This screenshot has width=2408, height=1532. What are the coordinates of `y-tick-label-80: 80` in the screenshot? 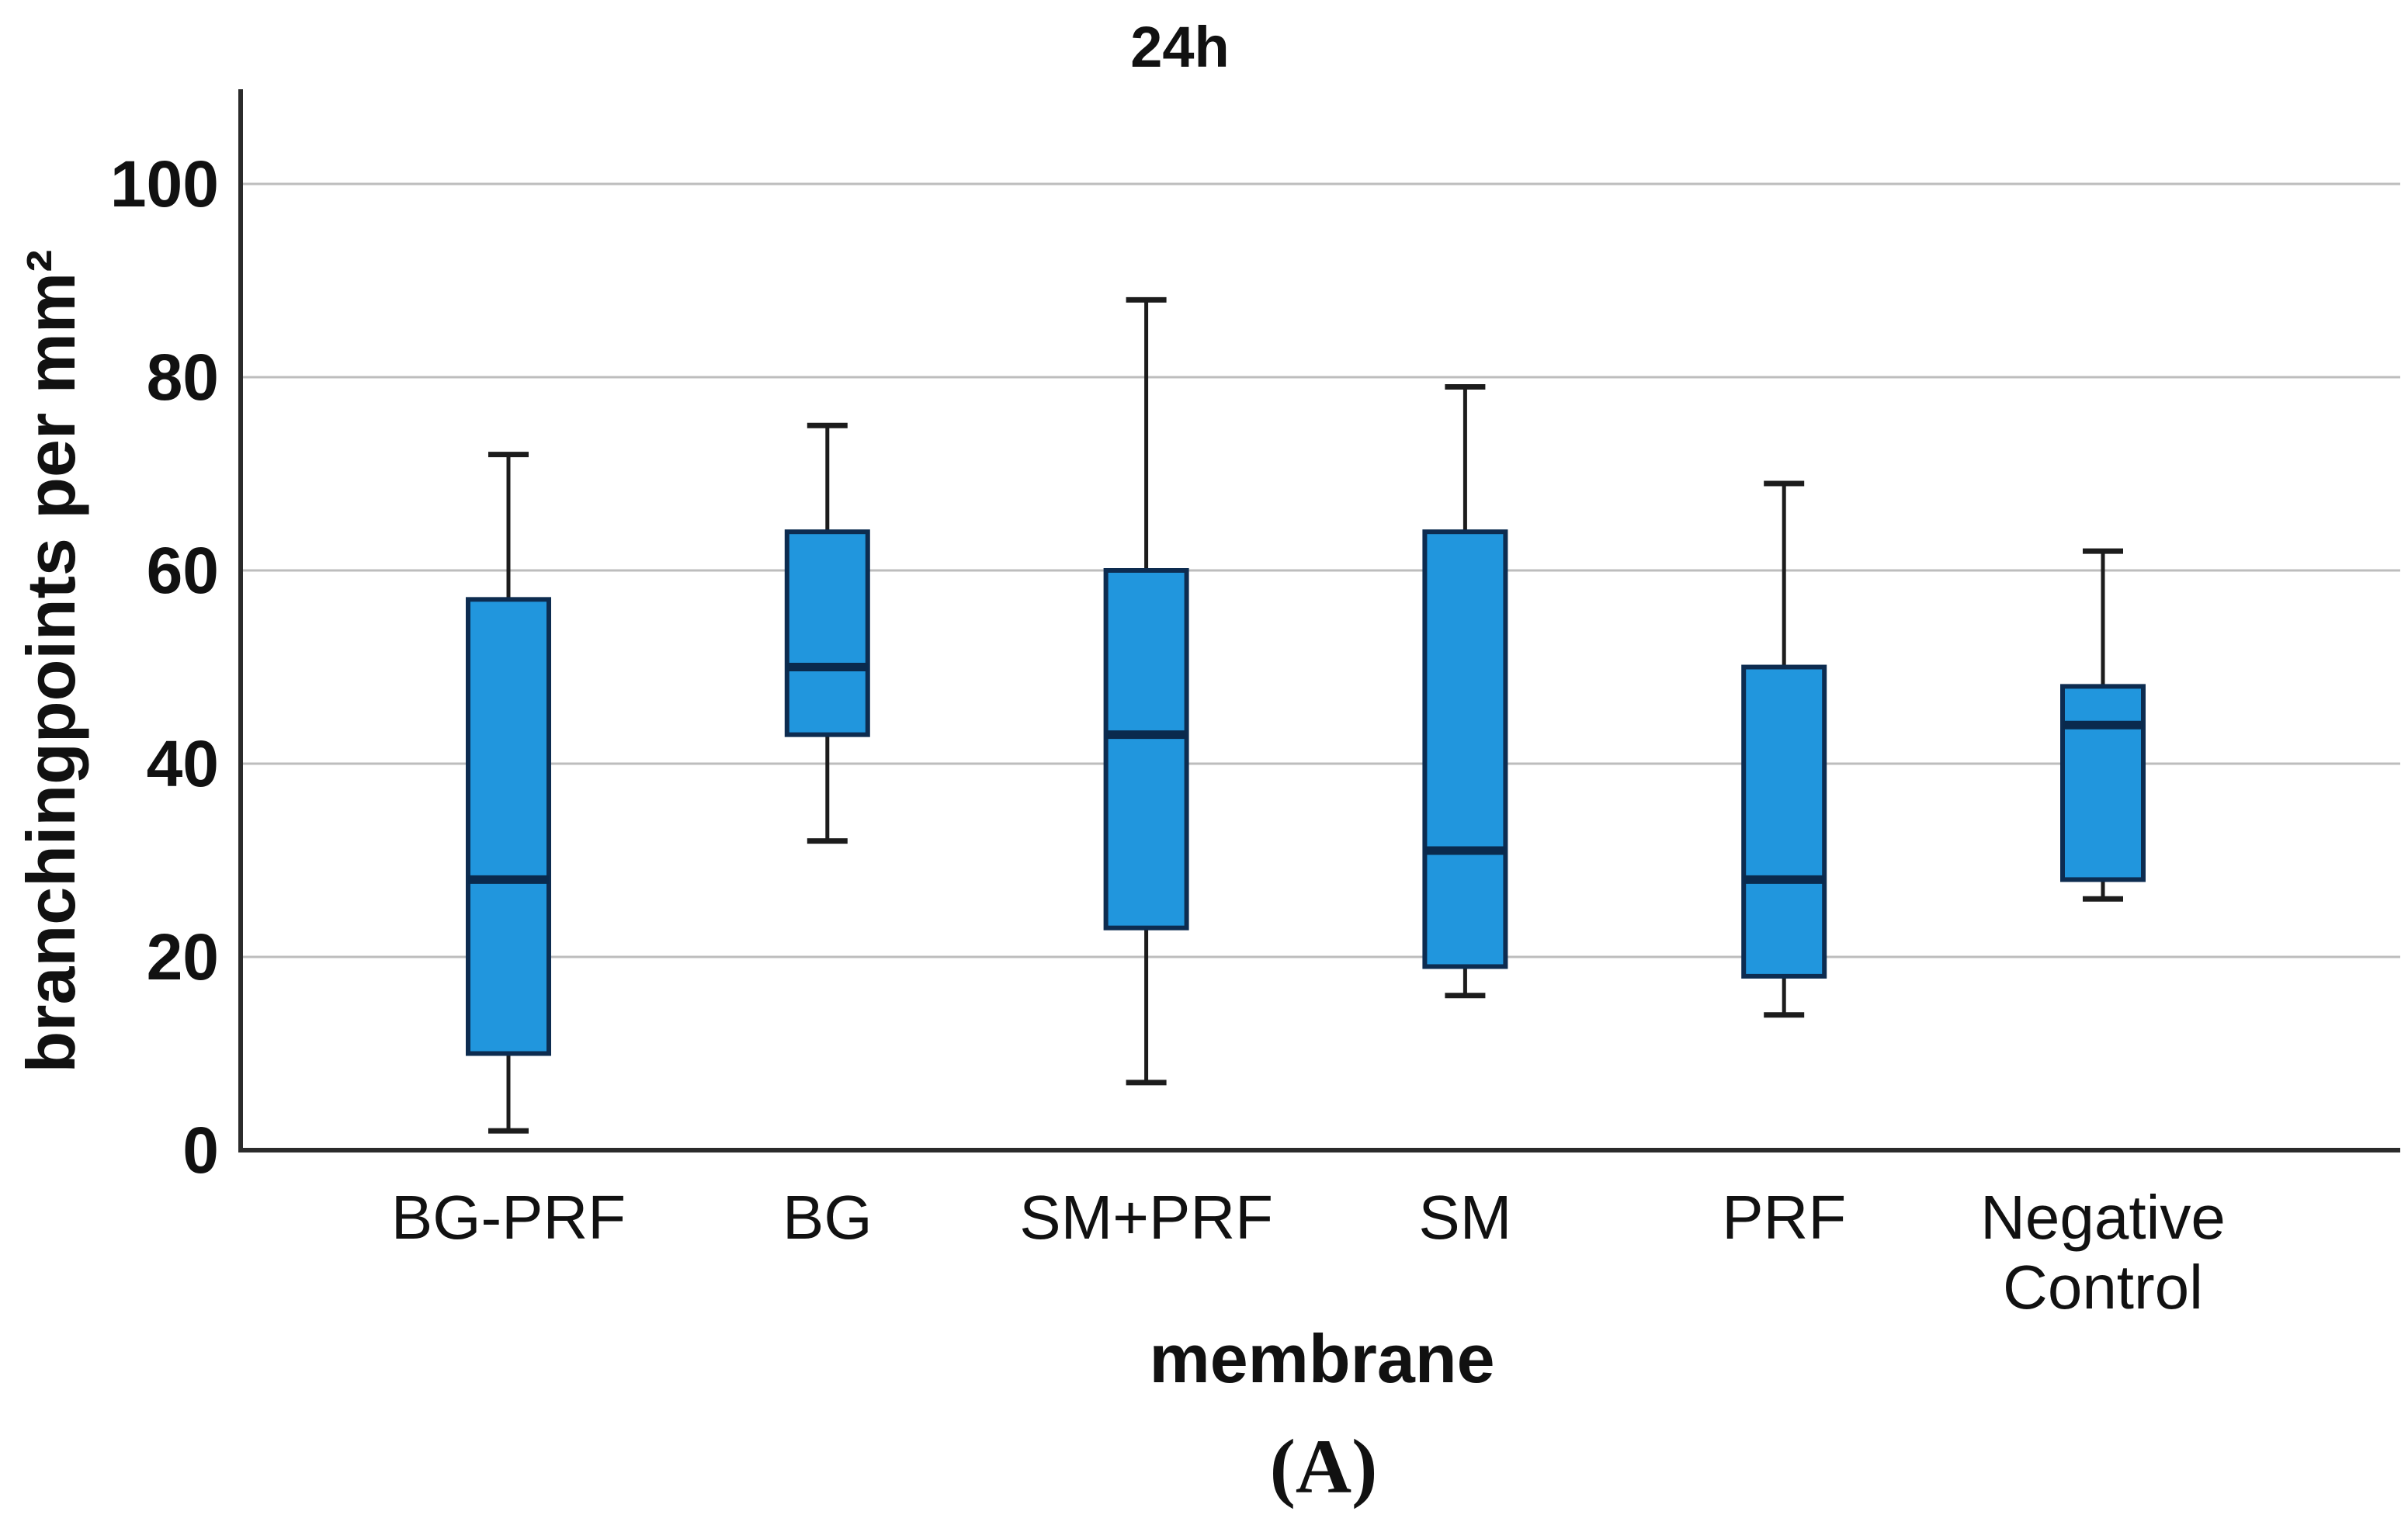 It's located at (183, 377).